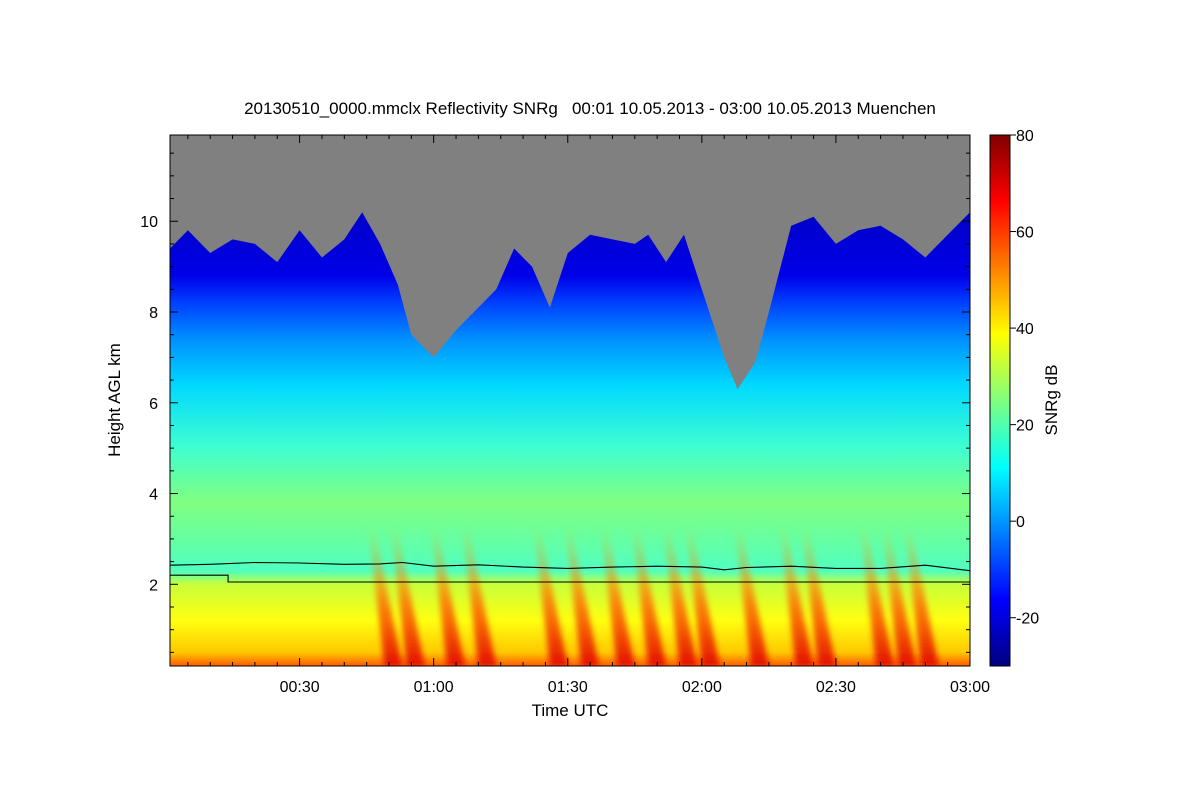 The width and height of the screenshot is (1200, 800). I want to click on x-tick-label: 01:30, so click(568, 687).